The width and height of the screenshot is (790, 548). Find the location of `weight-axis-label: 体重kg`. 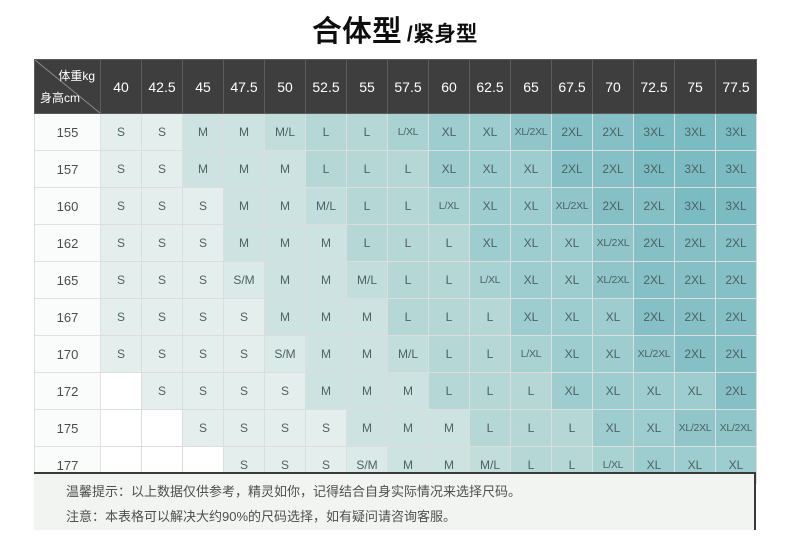

weight-axis-label: 体重kg is located at coordinates (76, 76).